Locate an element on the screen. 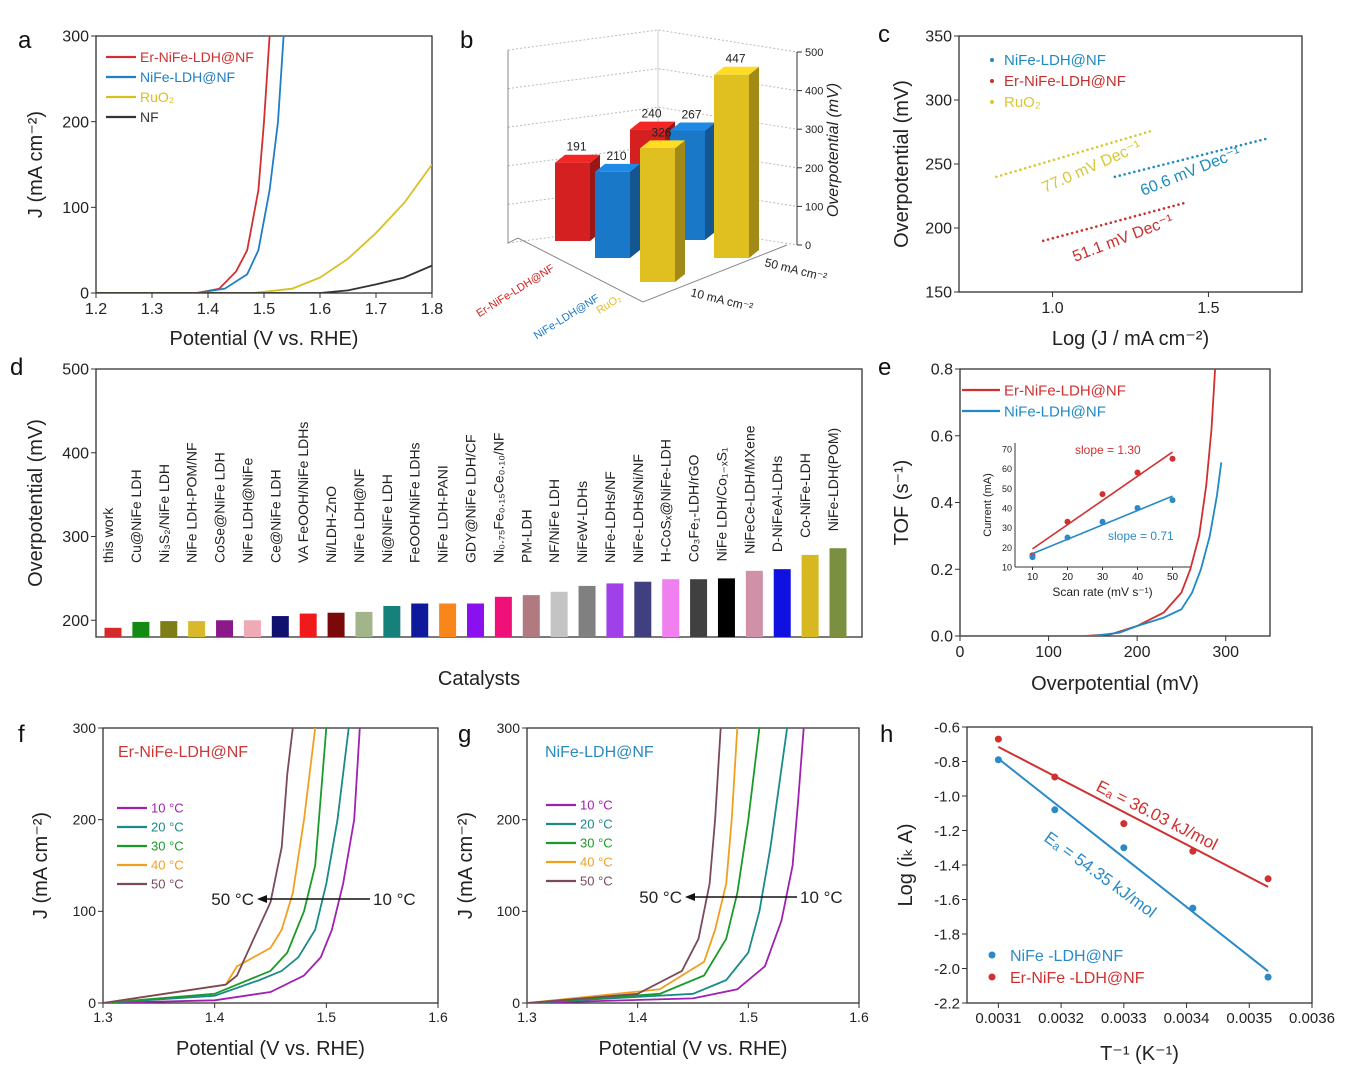  activation-energy-label: Eₐ = 36.03 kJ/mol is located at coordinates (1157, 816).